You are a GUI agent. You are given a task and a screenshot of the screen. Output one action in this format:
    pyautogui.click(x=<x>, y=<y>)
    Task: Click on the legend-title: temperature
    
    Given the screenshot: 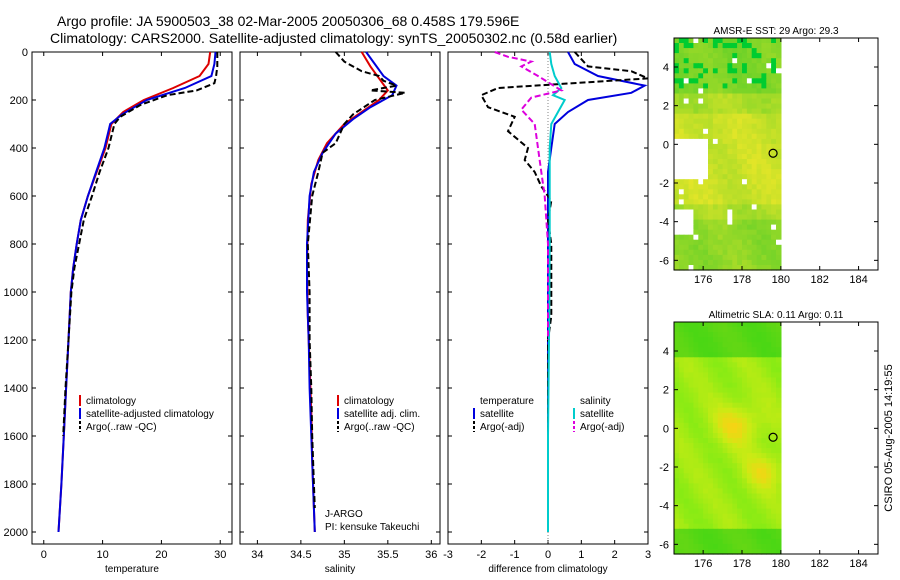 What is the action you would take?
    pyautogui.click(x=507, y=401)
    